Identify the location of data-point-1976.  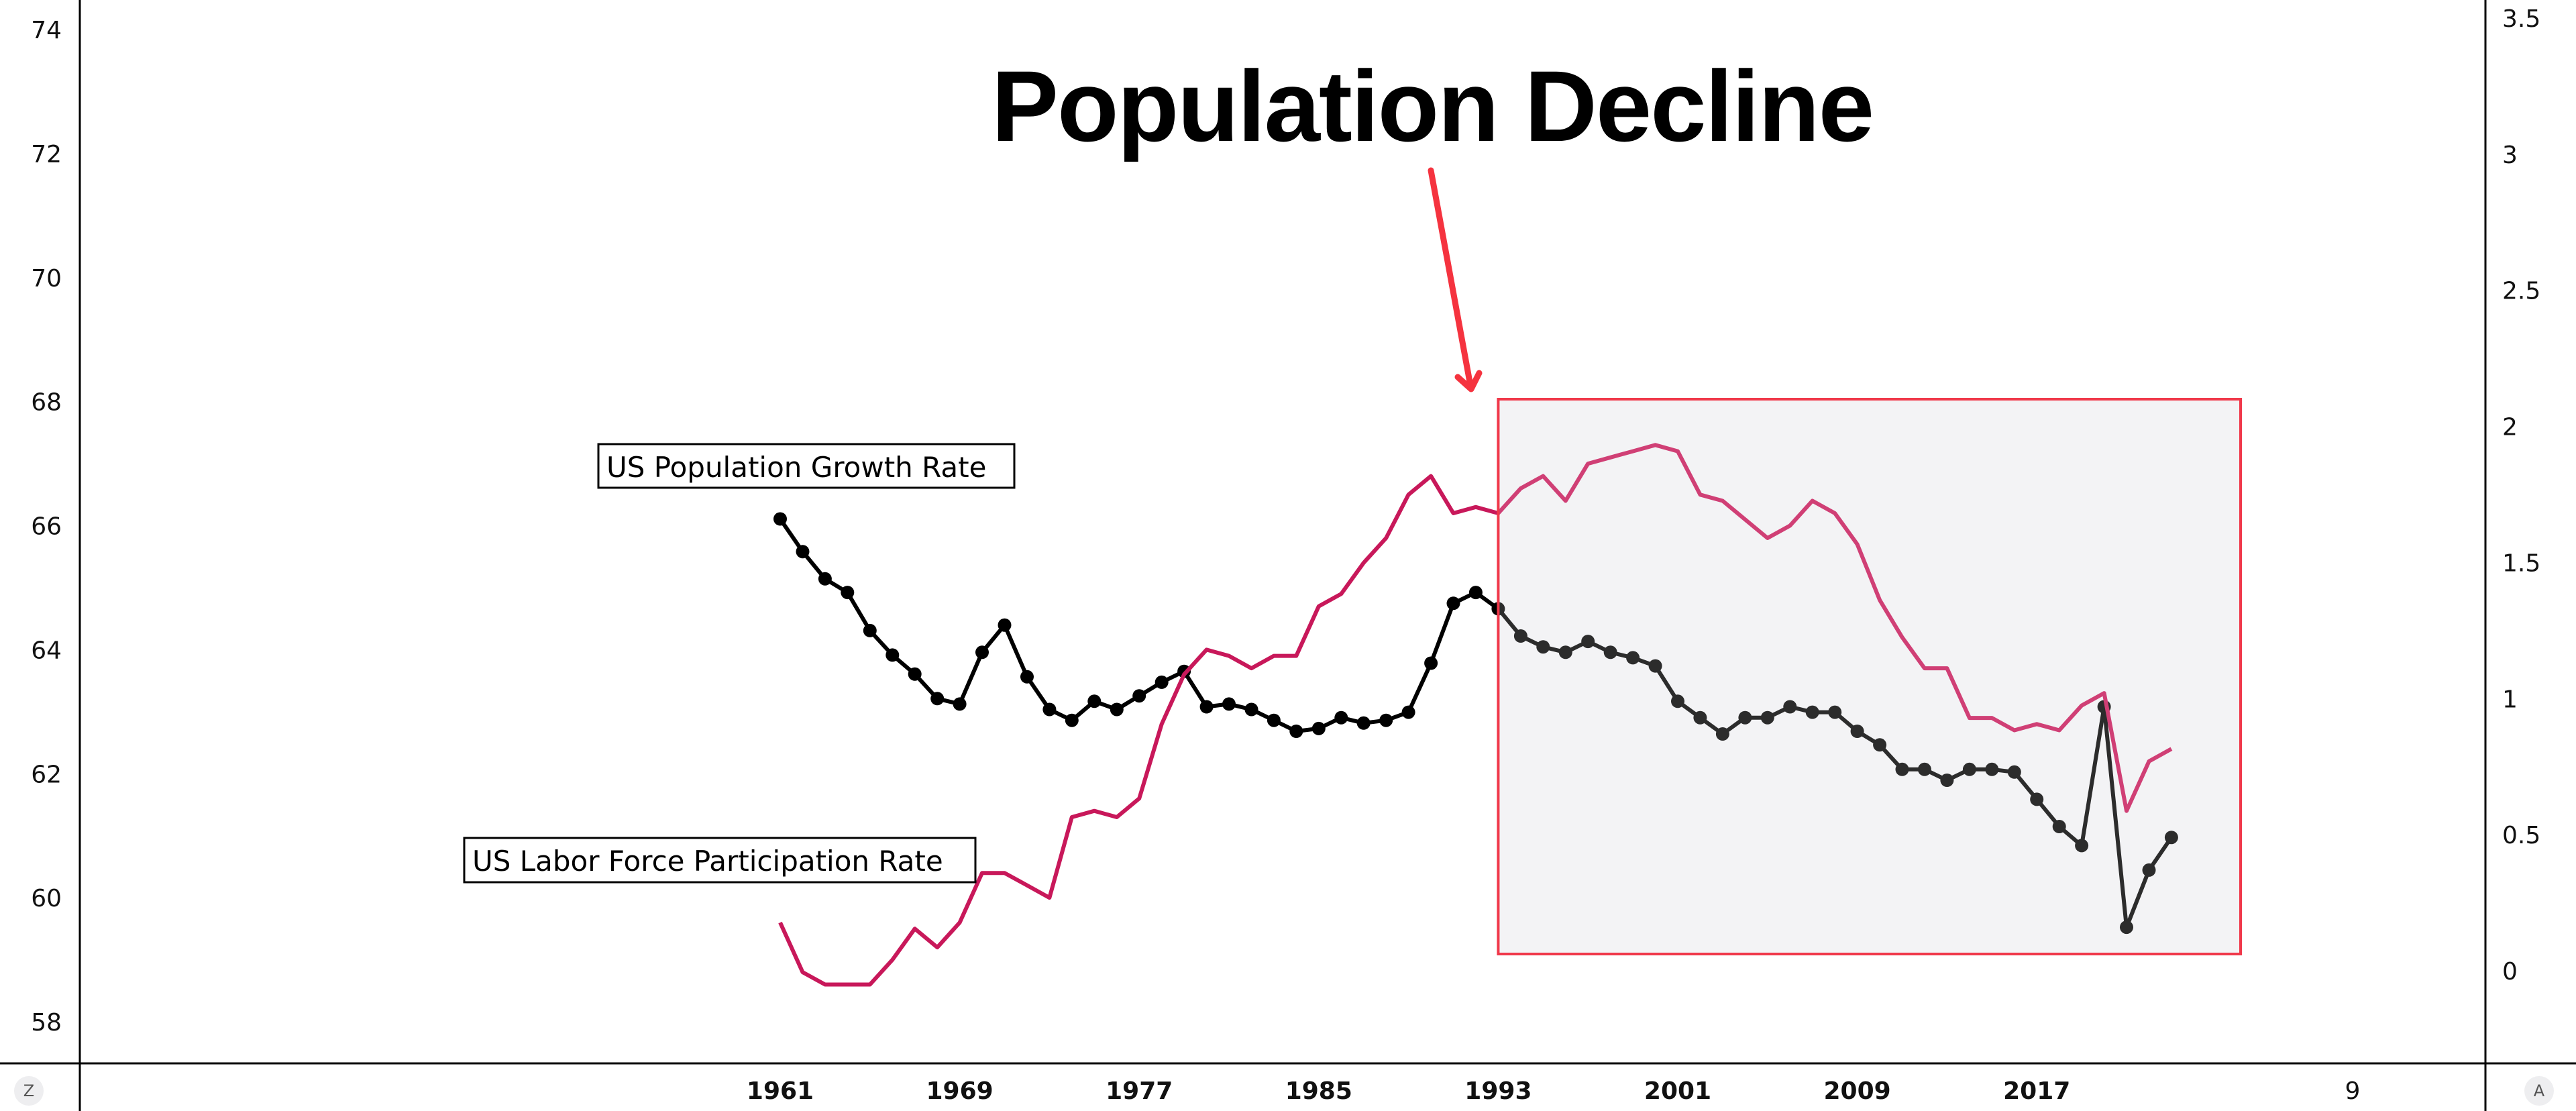
(1117, 709).